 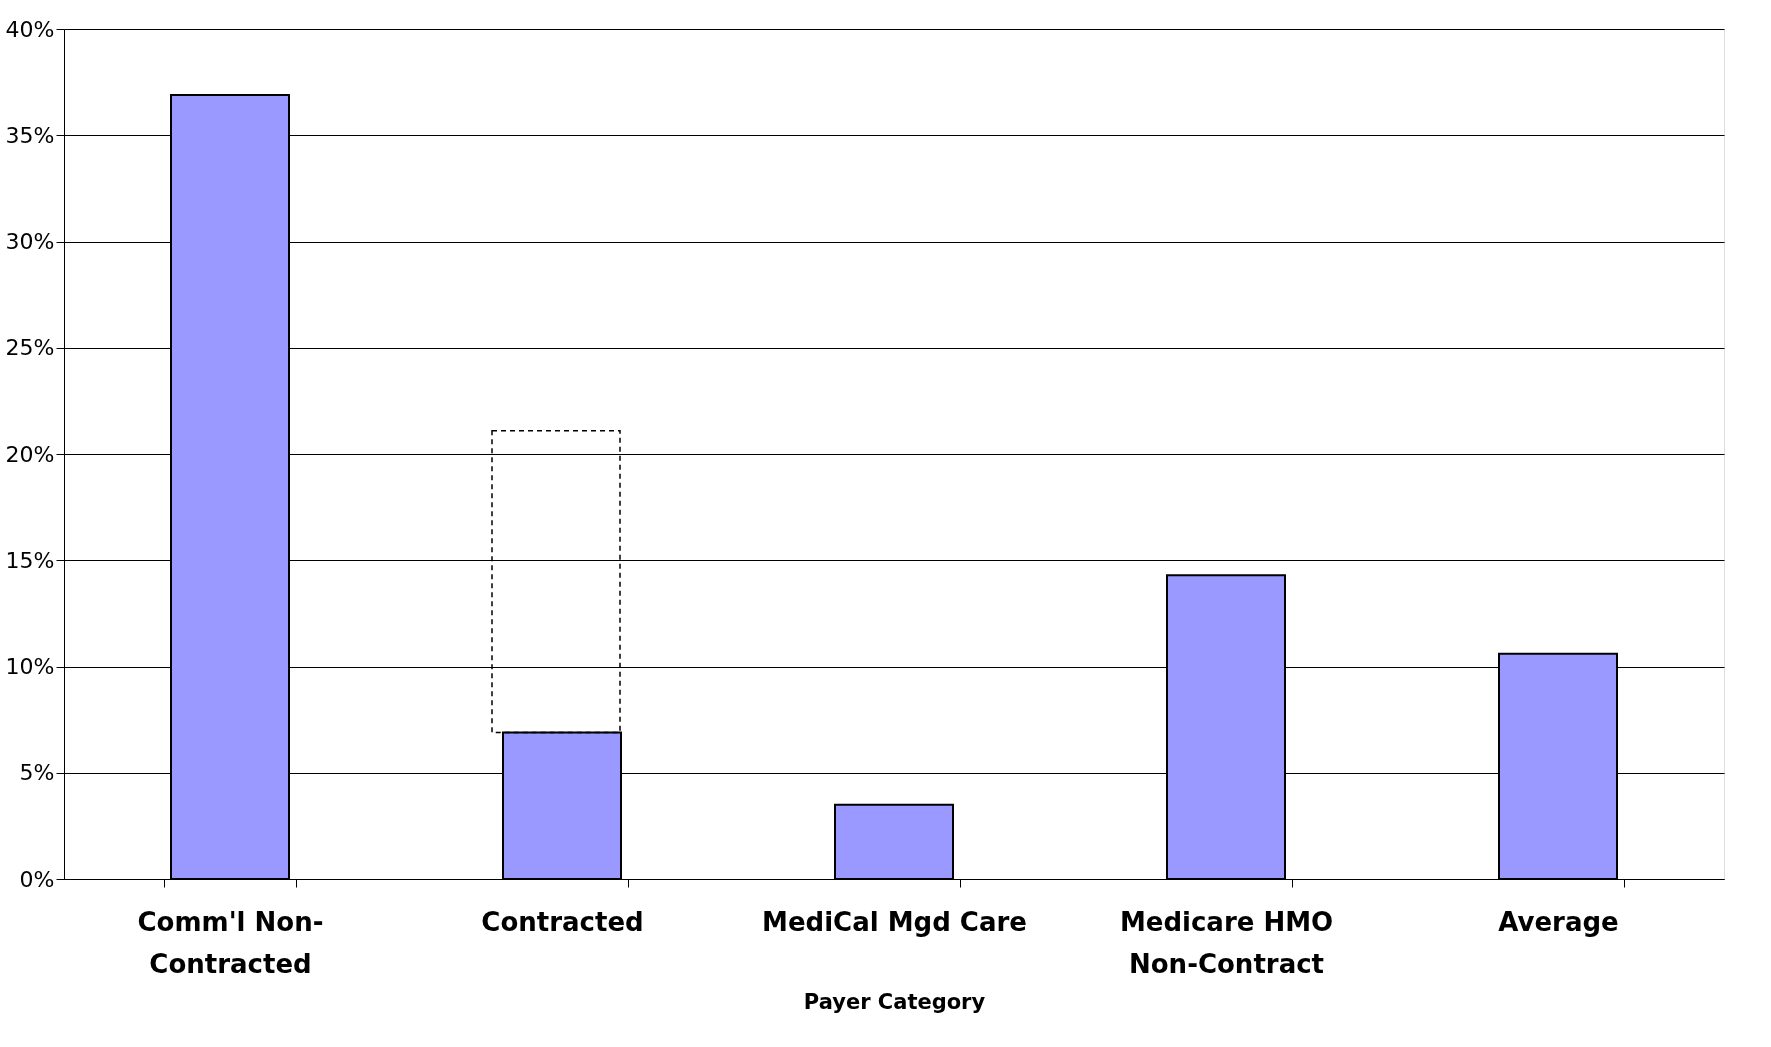 What do you see at coordinates (30, 666) in the screenshot?
I see `y-tick-label: 10%` at bounding box center [30, 666].